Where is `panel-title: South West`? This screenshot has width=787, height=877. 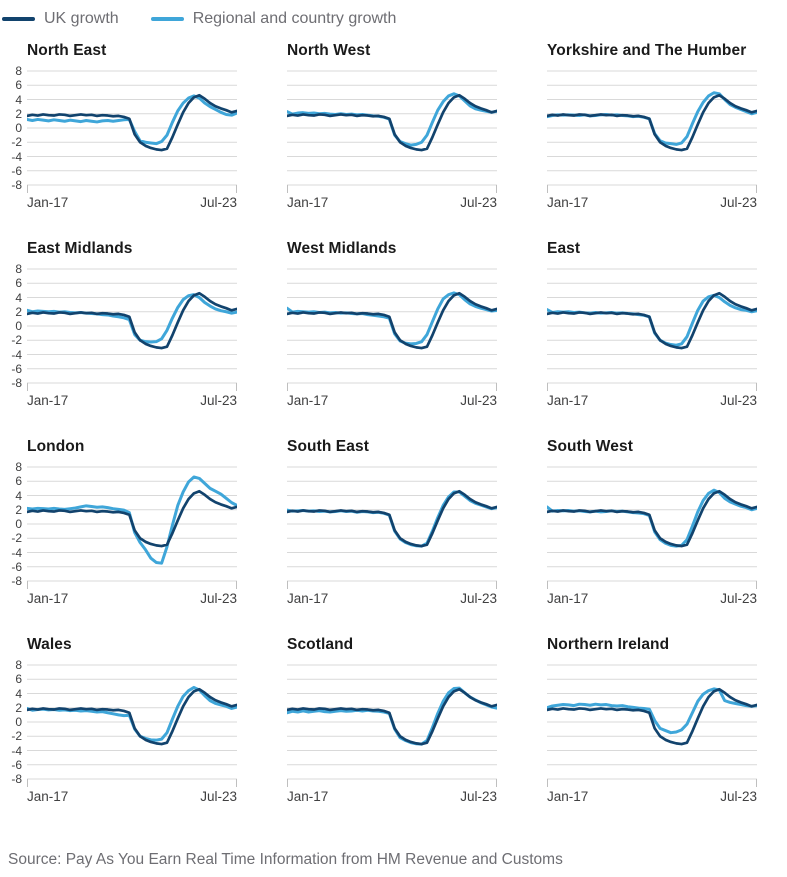
panel-title: South West is located at coordinates (590, 446).